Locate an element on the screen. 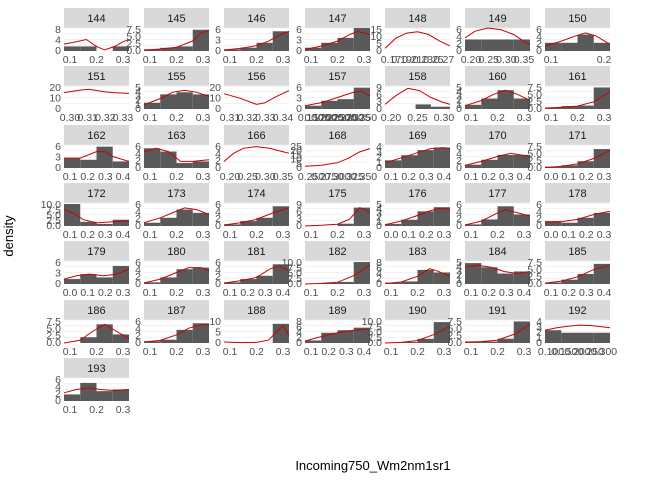  facet-panel: 190 0.02.55.07.510.0 0.1 0.2 0.3 is located at coordinates (406, 329).